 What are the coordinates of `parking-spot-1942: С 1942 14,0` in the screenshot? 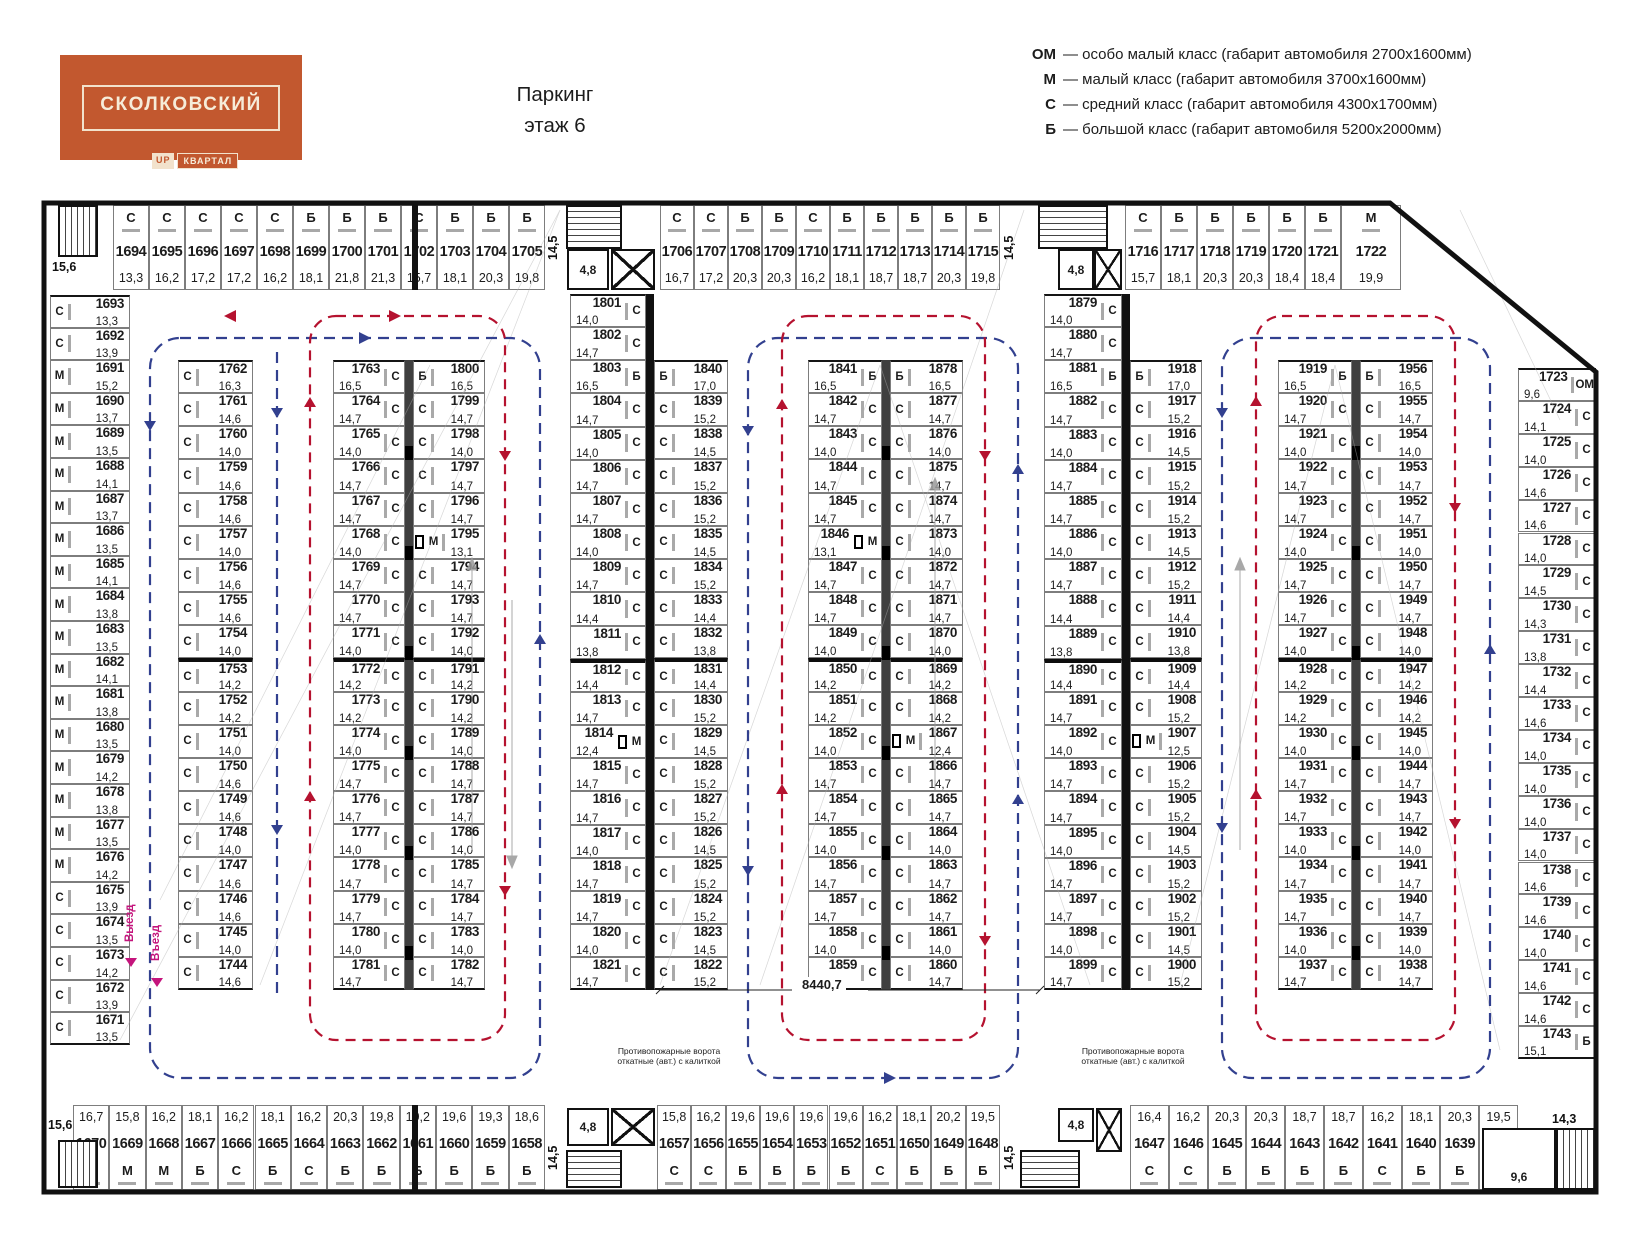 It's located at (1396, 841).